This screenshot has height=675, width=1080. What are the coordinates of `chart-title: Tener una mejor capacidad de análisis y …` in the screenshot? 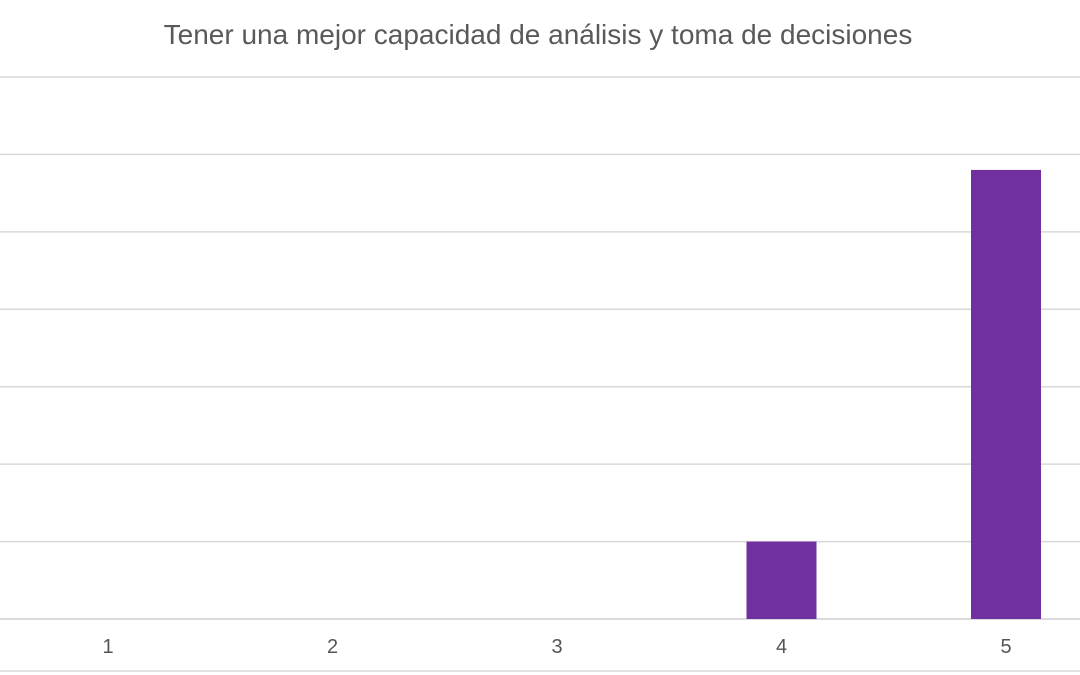 It's located at (538, 34).